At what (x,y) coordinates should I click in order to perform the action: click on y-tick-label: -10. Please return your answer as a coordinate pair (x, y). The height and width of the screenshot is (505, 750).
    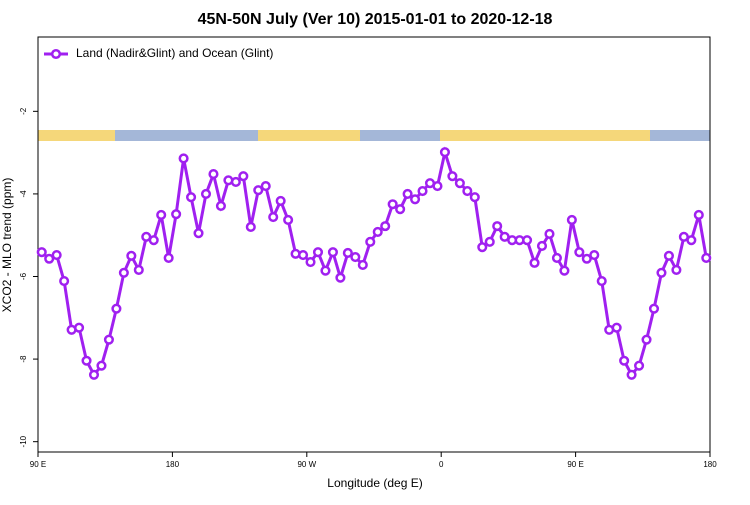
    Looking at the image, I should click on (23, 441).